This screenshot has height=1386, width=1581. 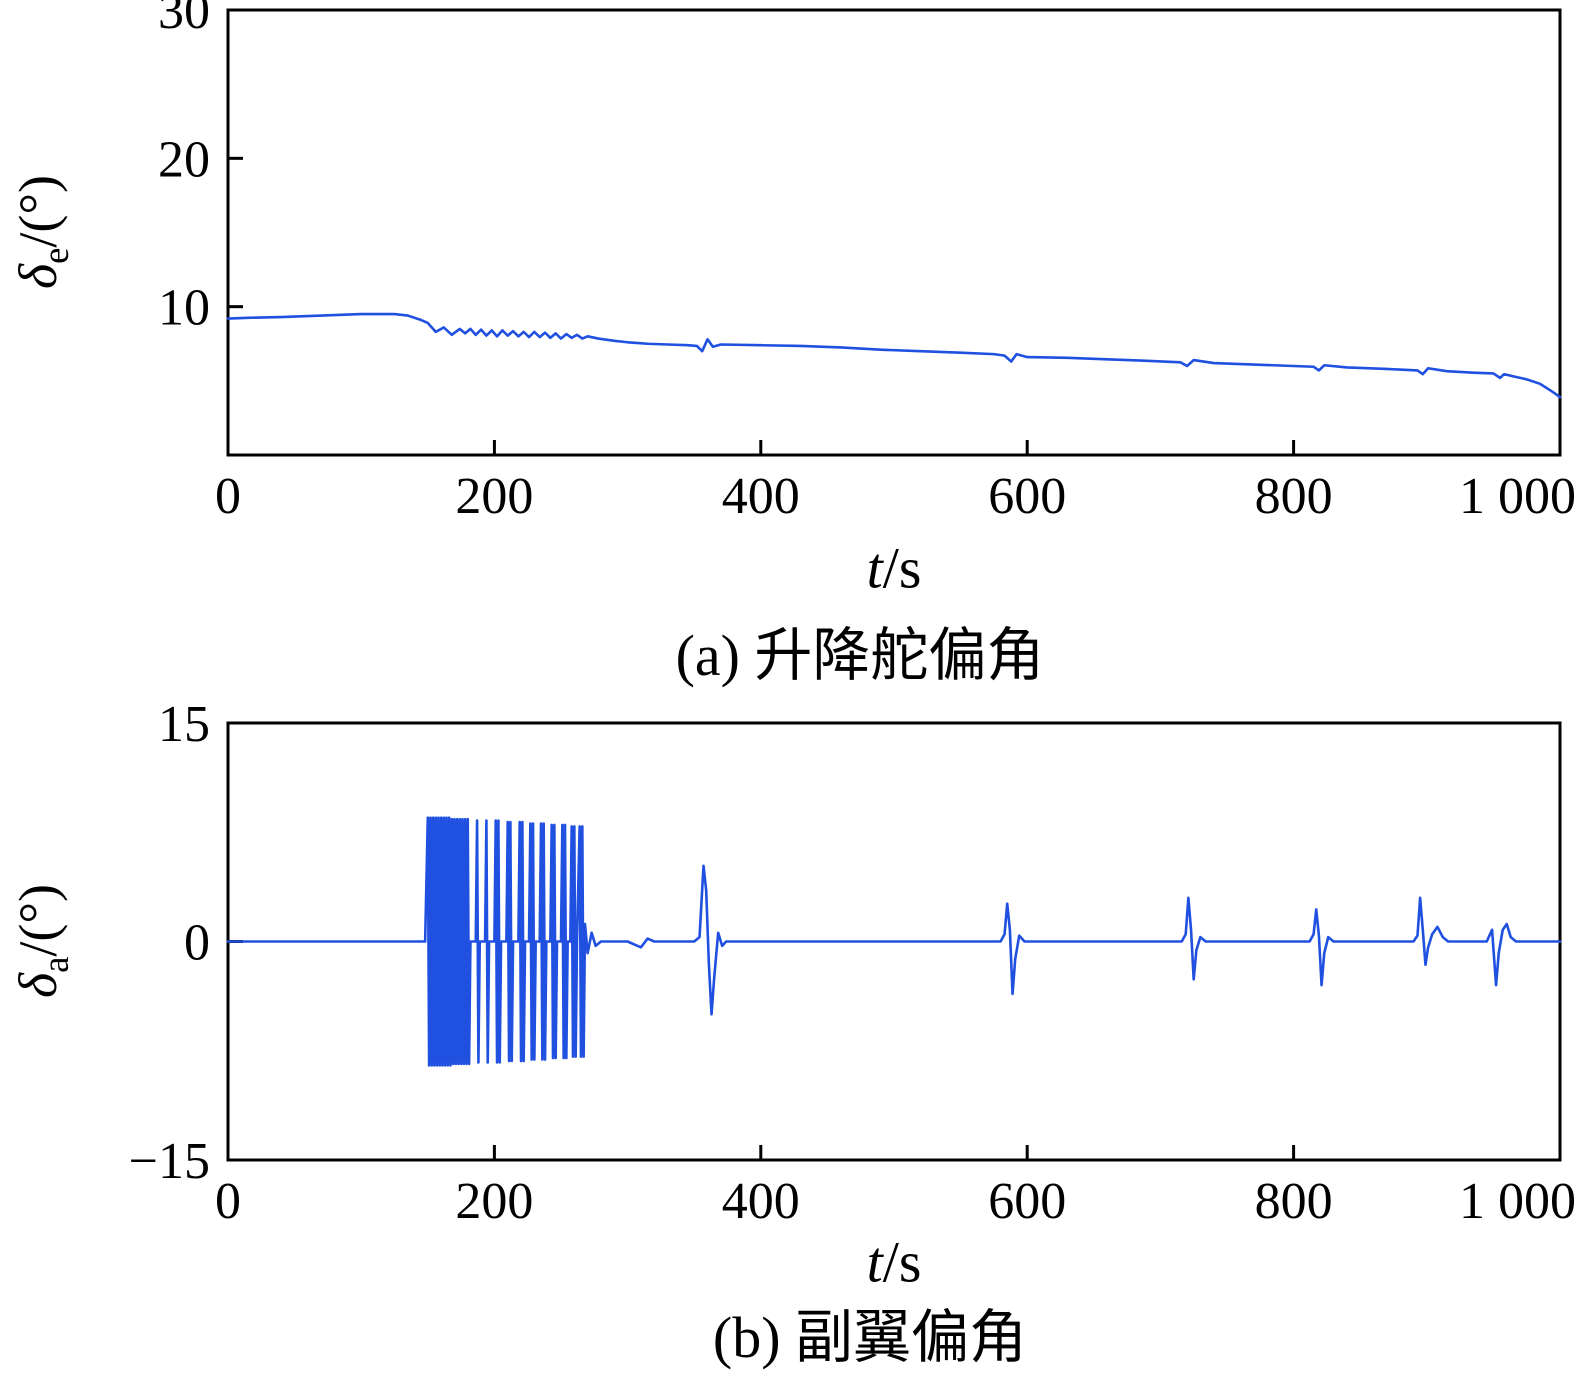 What do you see at coordinates (184, 159) in the screenshot?
I see `y-tick-label: 20` at bounding box center [184, 159].